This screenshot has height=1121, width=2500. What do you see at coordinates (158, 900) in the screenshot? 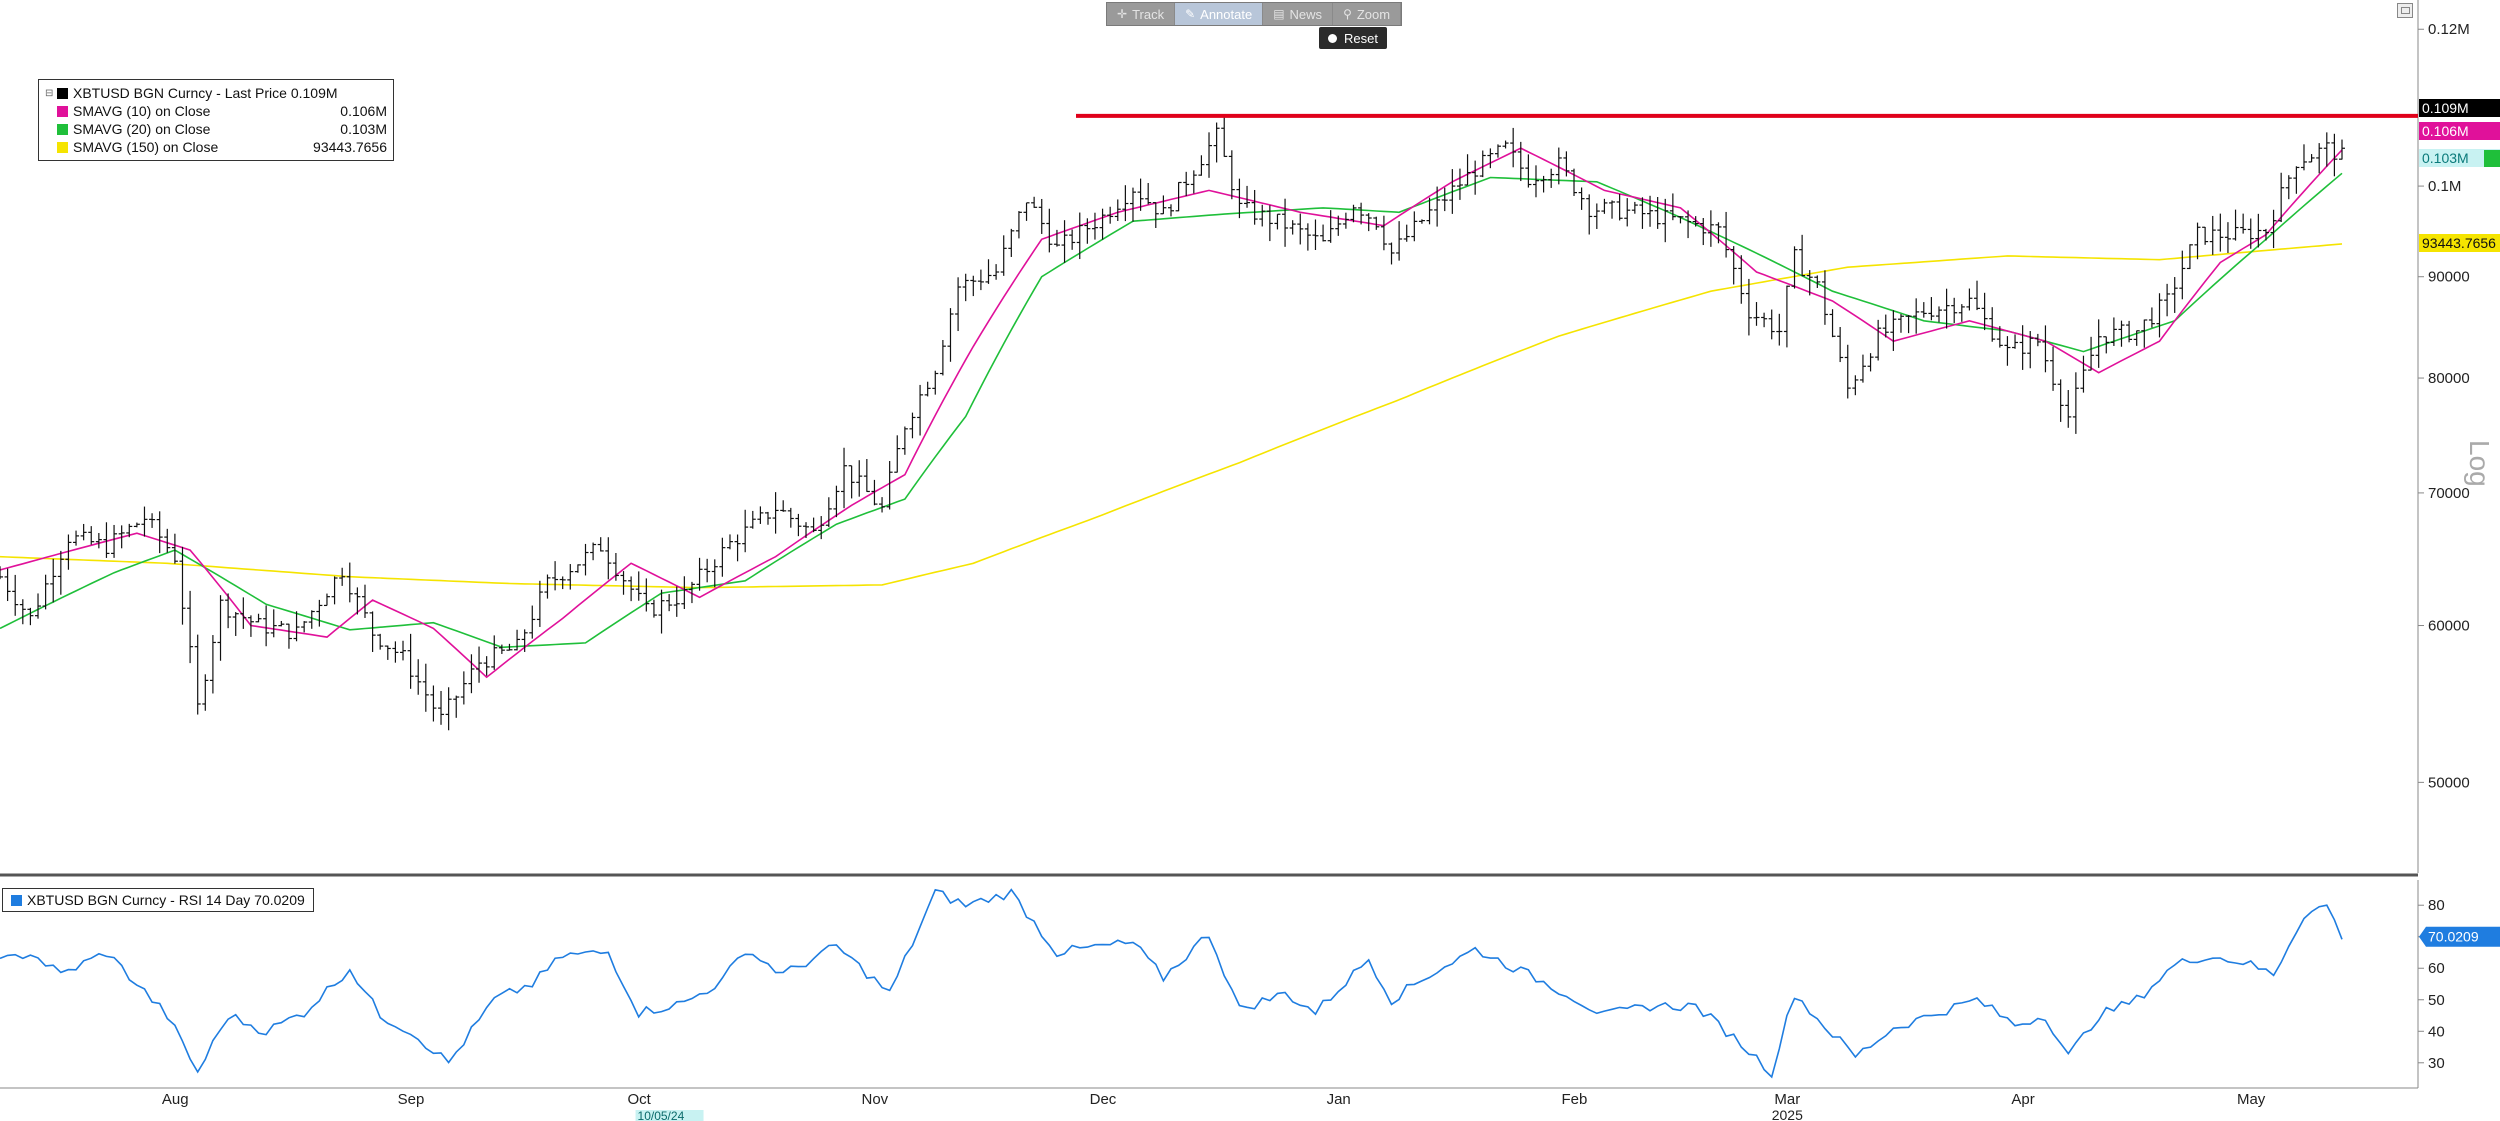
I see `rsi-legend: XBTUSD BGN Curncy - RSI 14 Day 70.0209` at bounding box center [158, 900].